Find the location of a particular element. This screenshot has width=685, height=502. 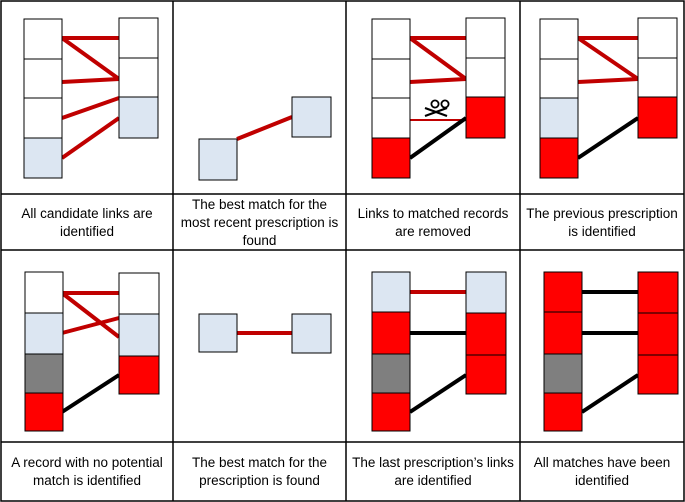

best-match-link is located at coordinates (264, 128).